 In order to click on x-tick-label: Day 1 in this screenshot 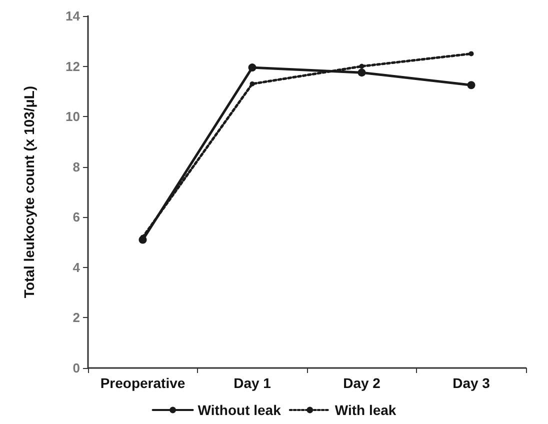, I will do `click(253, 383)`.